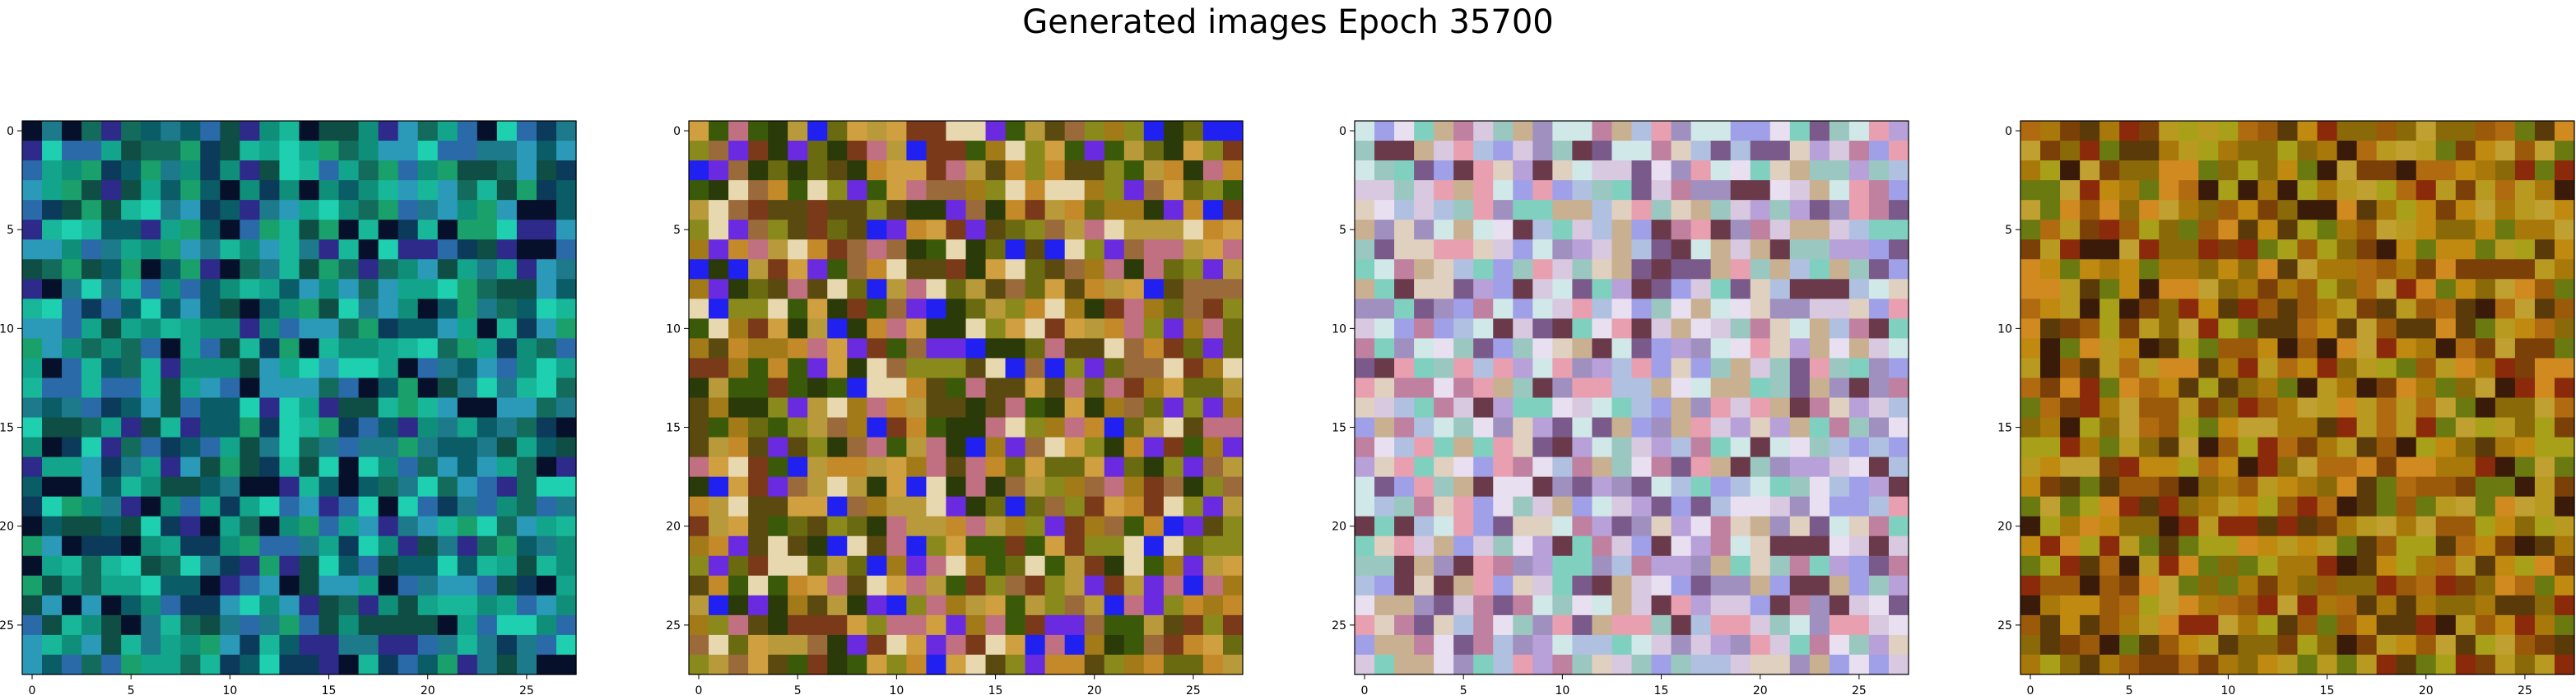 This screenshot has width=2576, height=695. Describe the element at coordinates (526, 689) in the screenshot. I see `x-tick-label: 25` at that location.